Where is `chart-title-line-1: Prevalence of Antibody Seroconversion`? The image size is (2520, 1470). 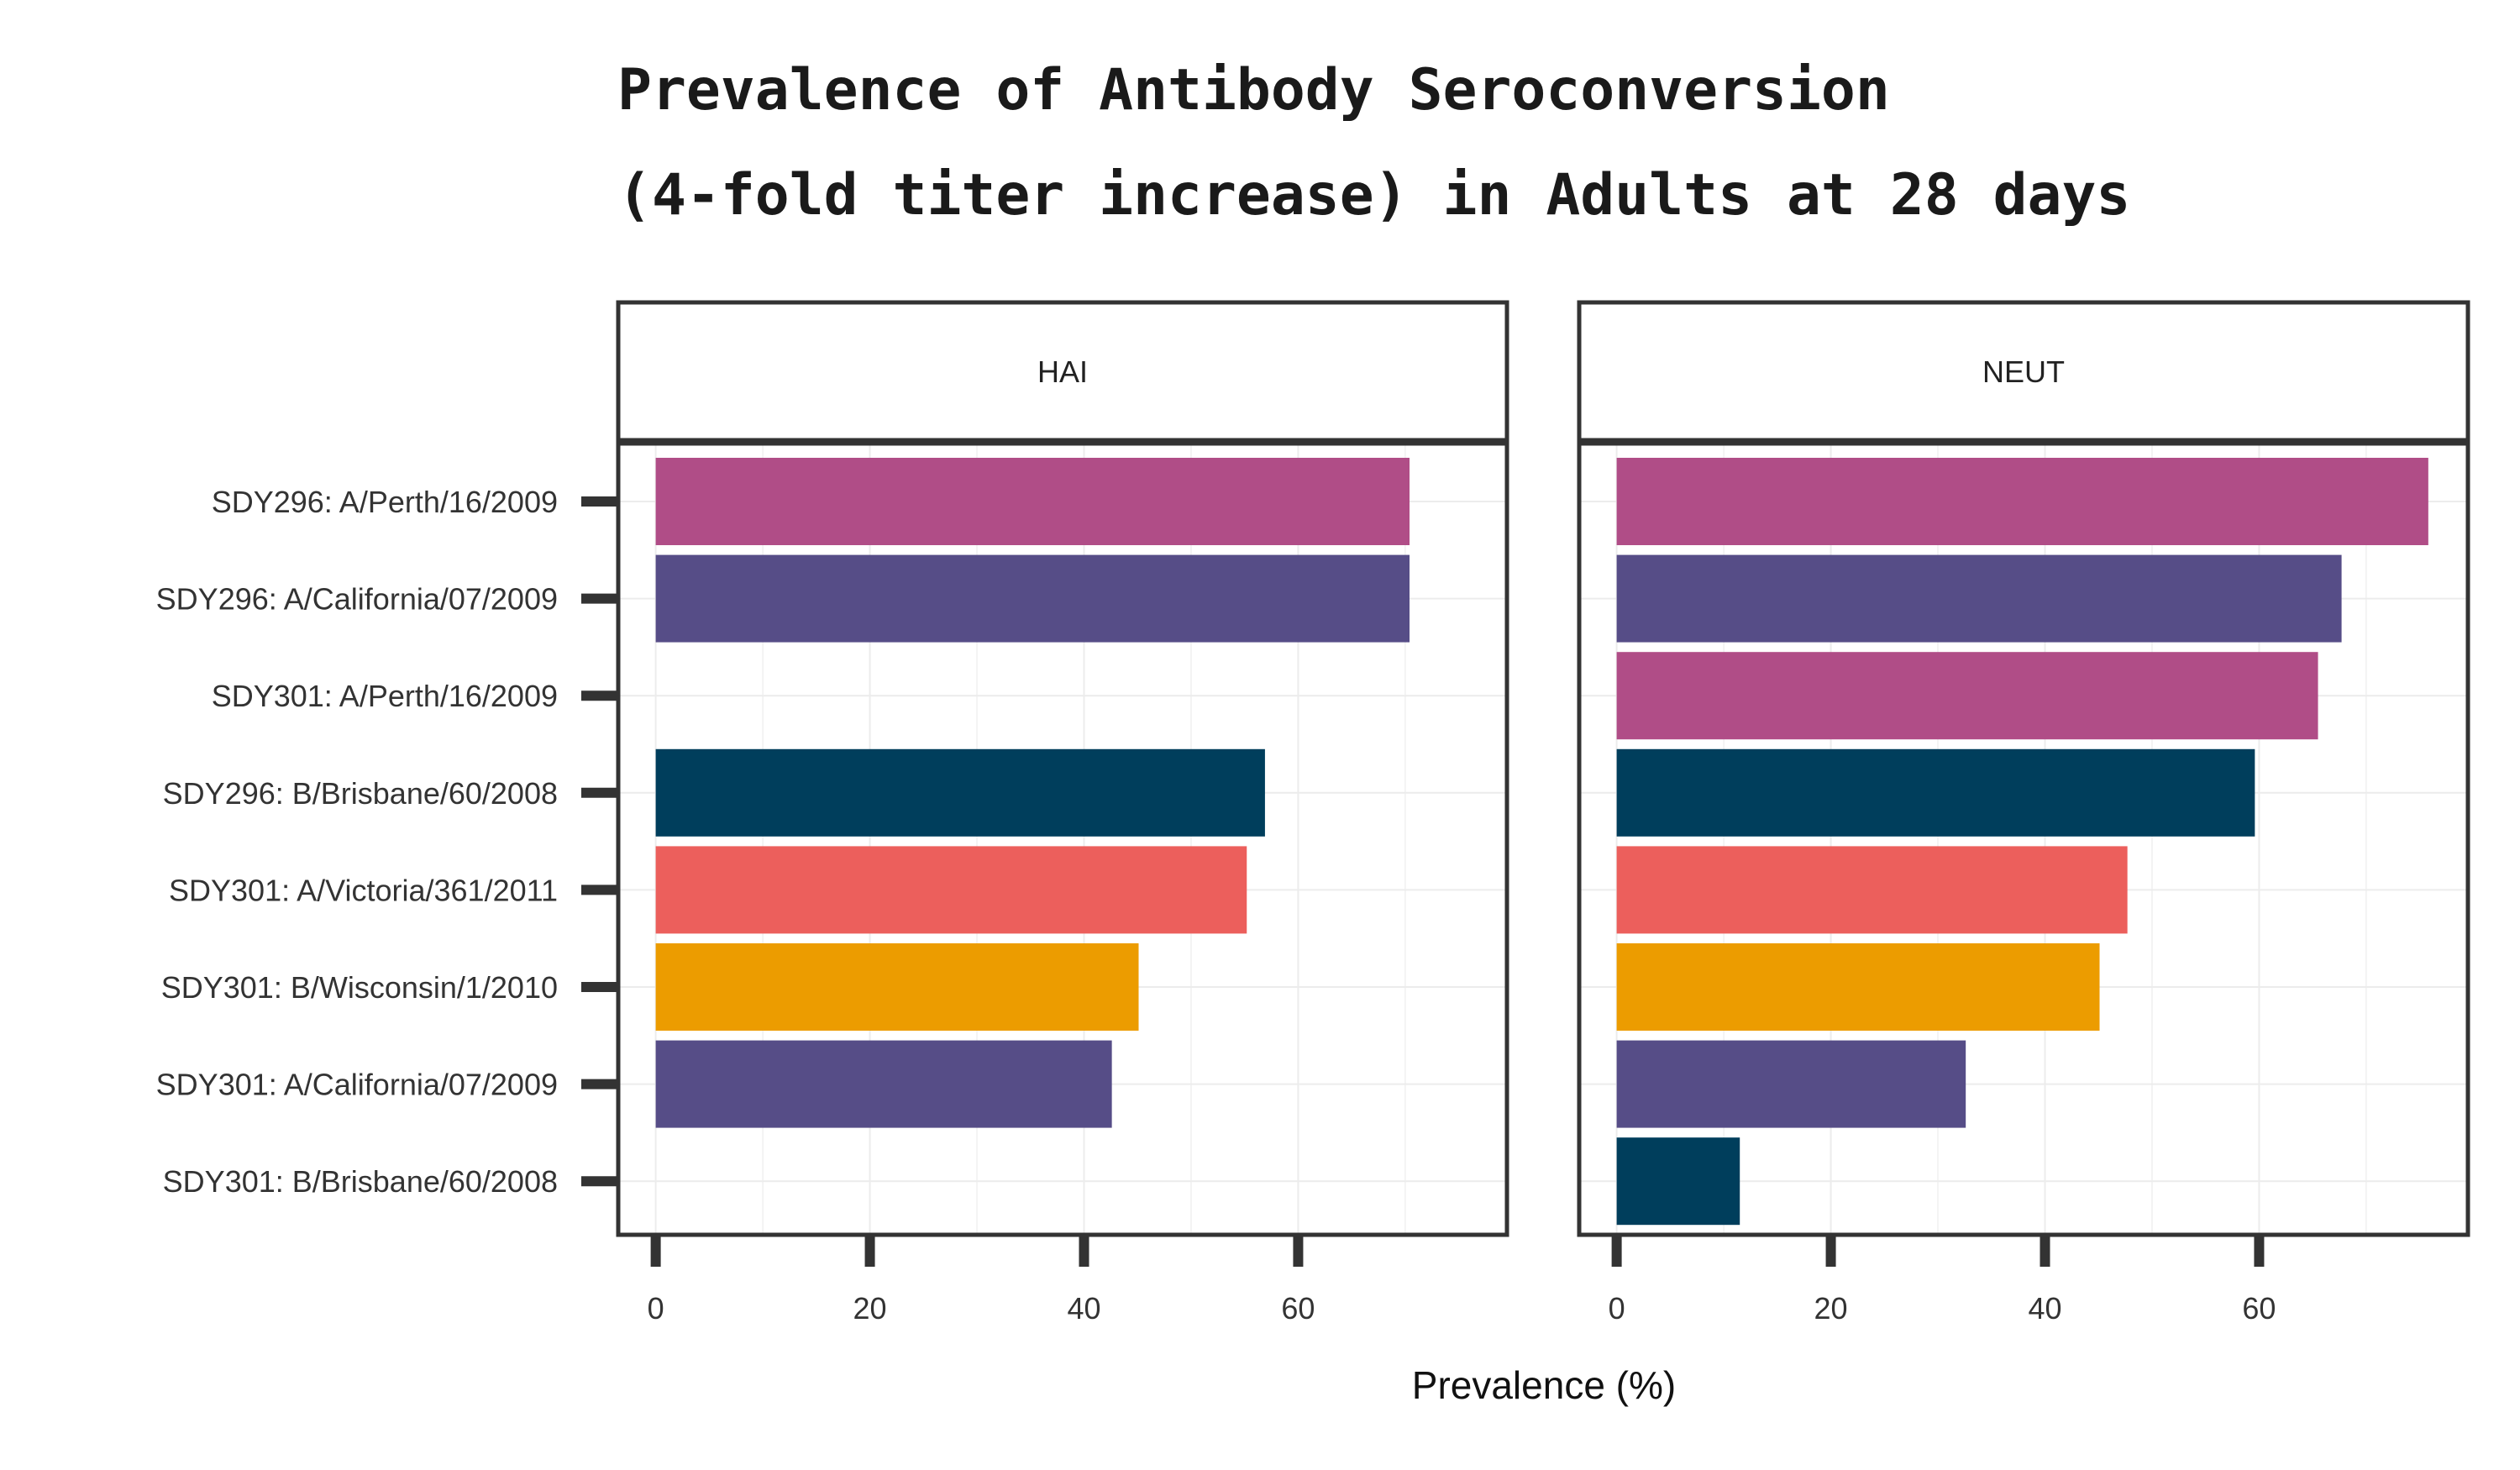 chart-title-line-1: Prevalence of Antibody Seroconversion is located at coordinates (1253, 90).